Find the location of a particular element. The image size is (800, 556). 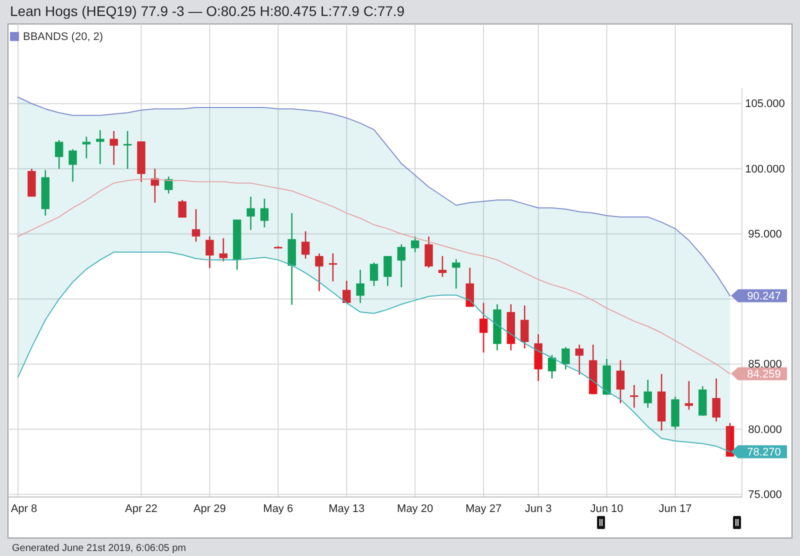

x-tick-label: Apr 22 is located at coordinates (141, 509).